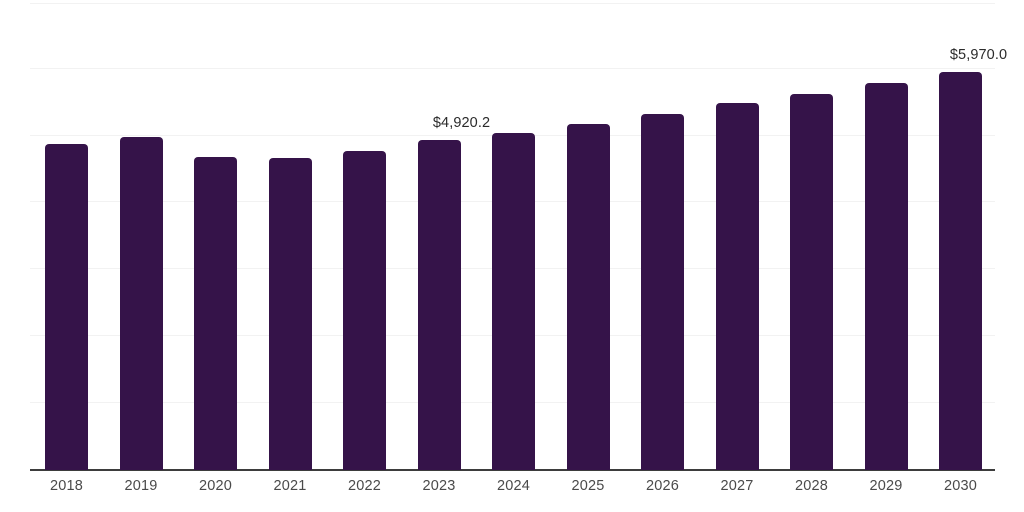 Image resolution: width=1024 pixels, height=512 pixels. I want to click on bar-2029, so click(886, 276).